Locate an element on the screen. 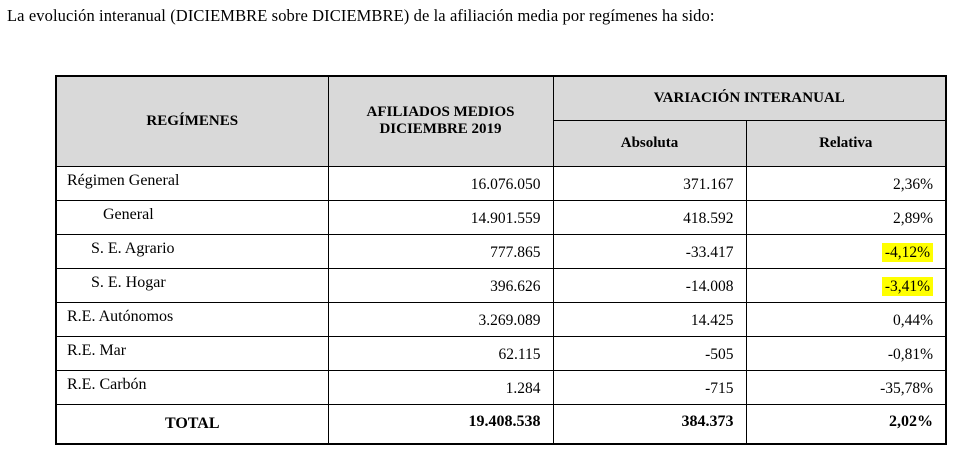 Image resolution: width=975 pixels, height=473 pixels. relativa-value-highlighted: -3,41% is located at coordinates (846, 285).